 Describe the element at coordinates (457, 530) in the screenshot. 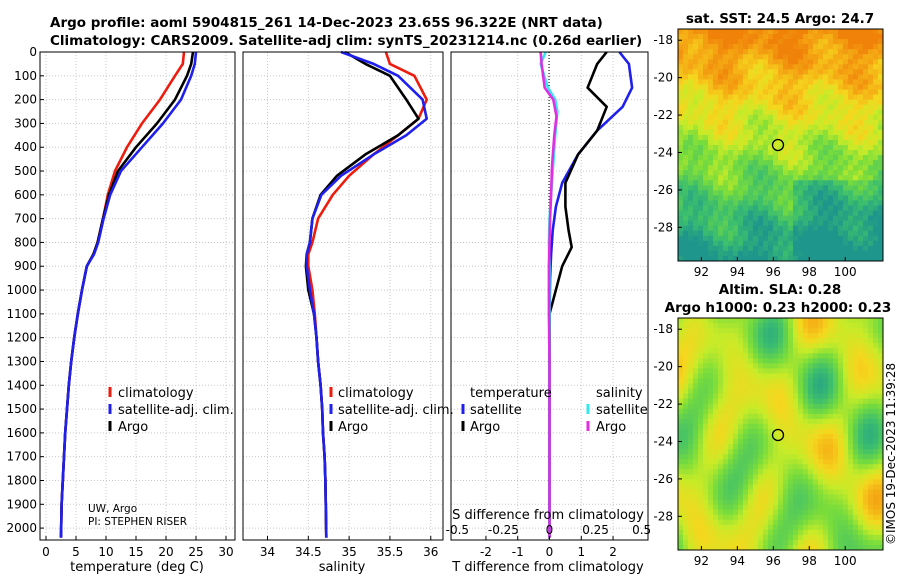

I see `s-tick-label: -0.5` at that location.